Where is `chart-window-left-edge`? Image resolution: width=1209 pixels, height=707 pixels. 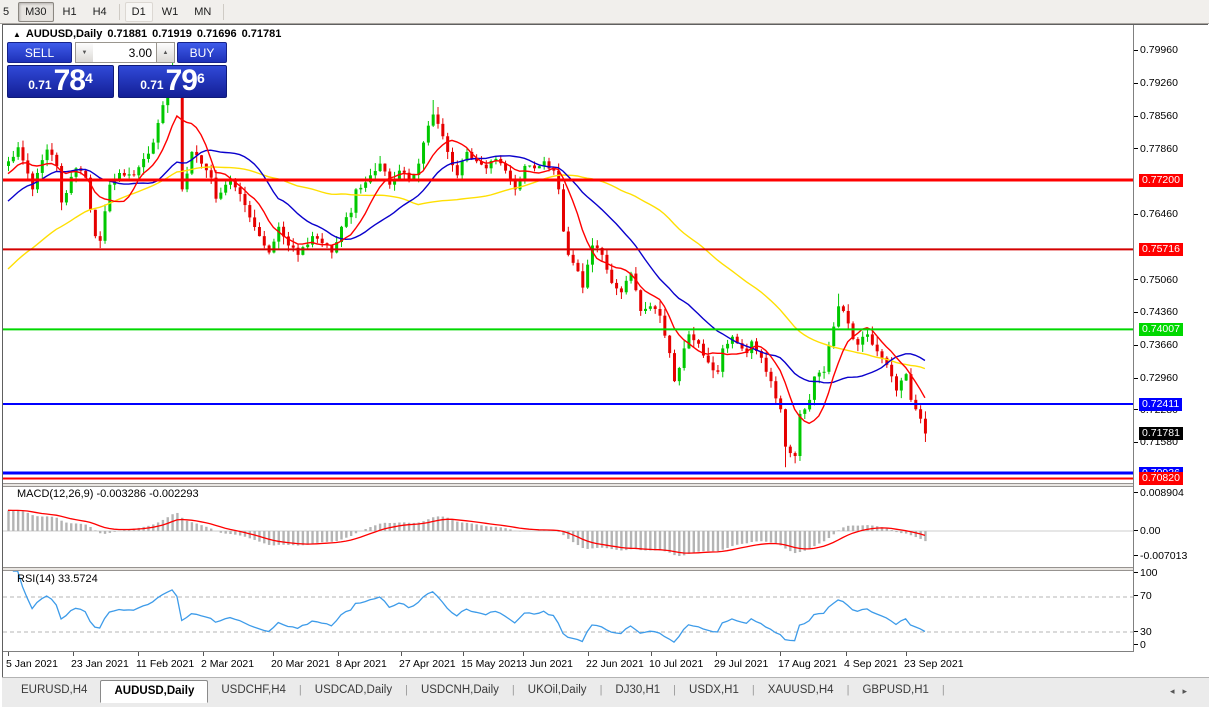 chart-window-left-edge is located at coordinates (2, 365).